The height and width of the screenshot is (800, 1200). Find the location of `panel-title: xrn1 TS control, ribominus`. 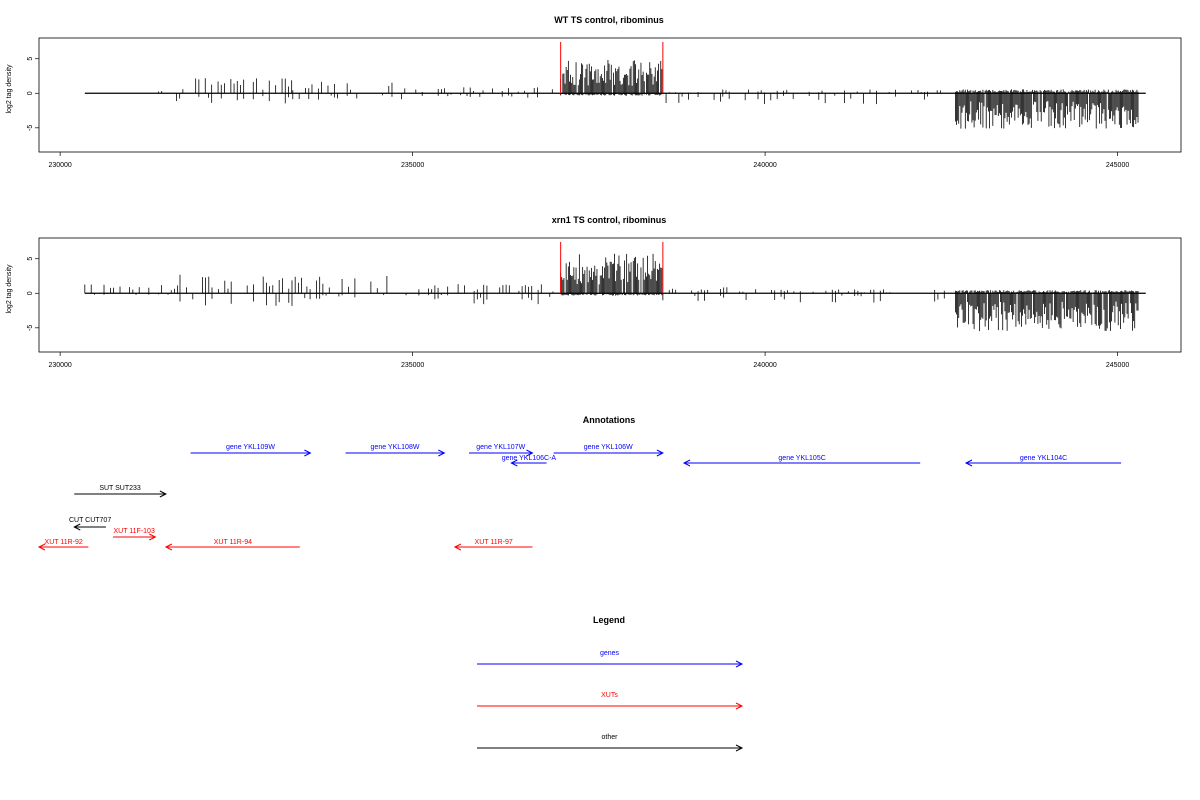

panel-title: xrn1 TS control, ribominus is located at coordinates (609, 220).